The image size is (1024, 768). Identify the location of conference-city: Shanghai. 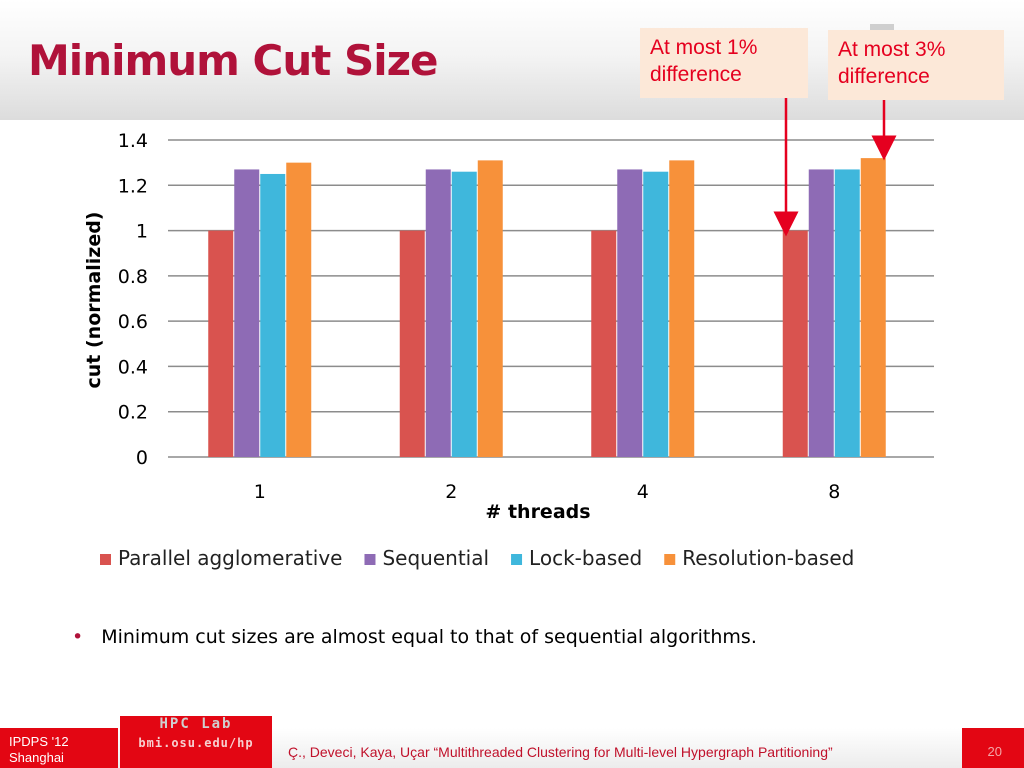
(36, 757).